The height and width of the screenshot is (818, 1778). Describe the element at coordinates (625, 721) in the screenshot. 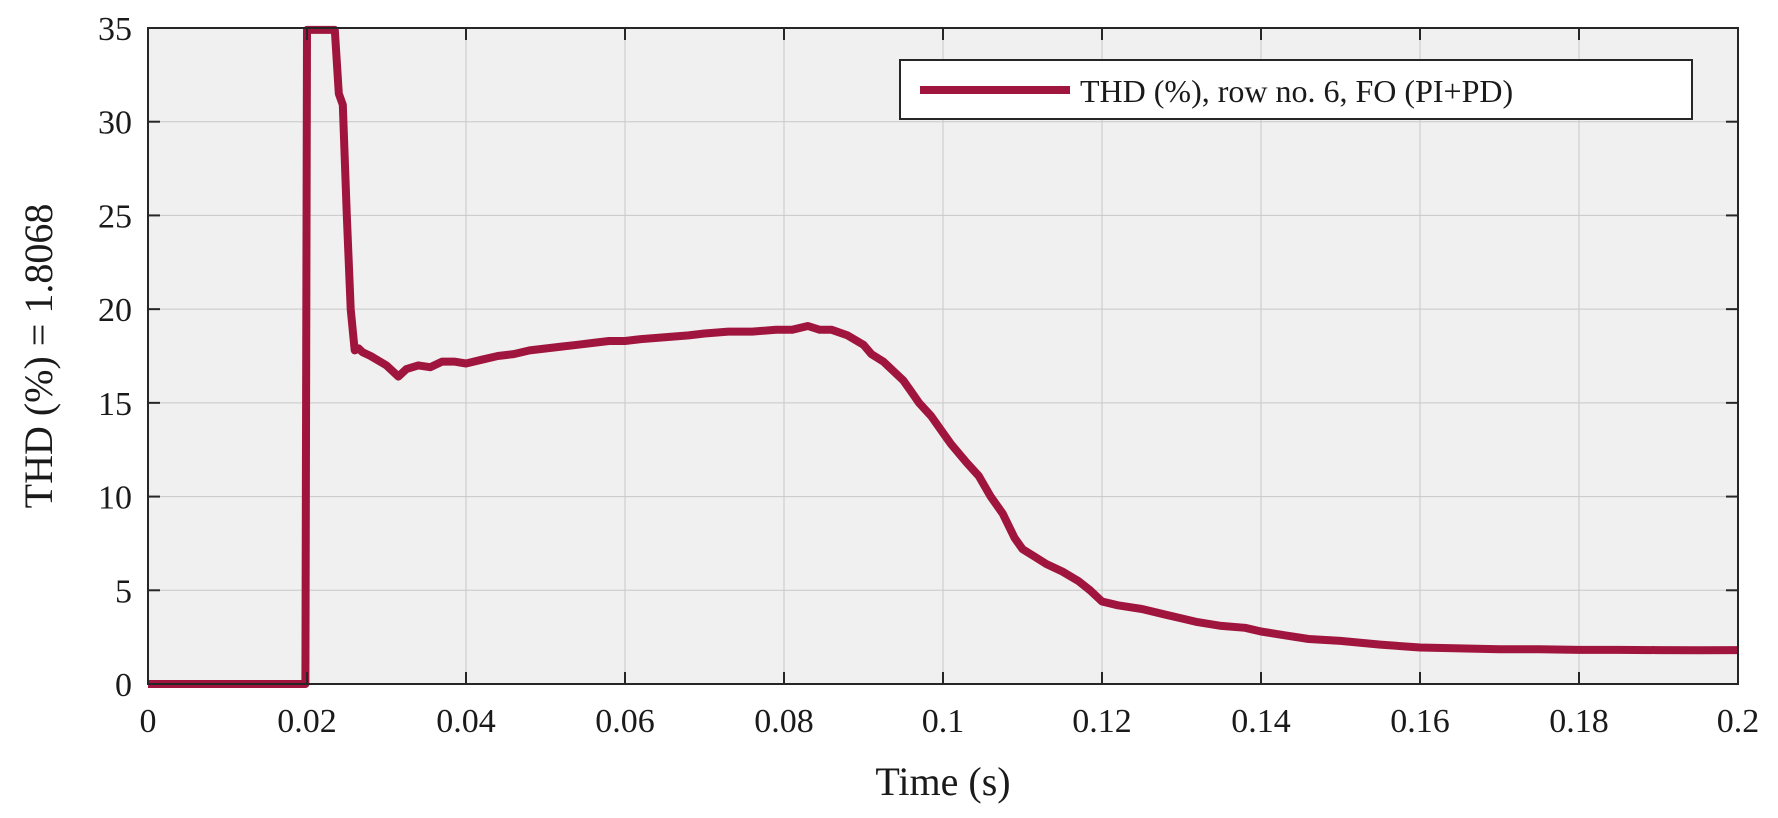

I see `x-tick-label: 0.06` at that location.